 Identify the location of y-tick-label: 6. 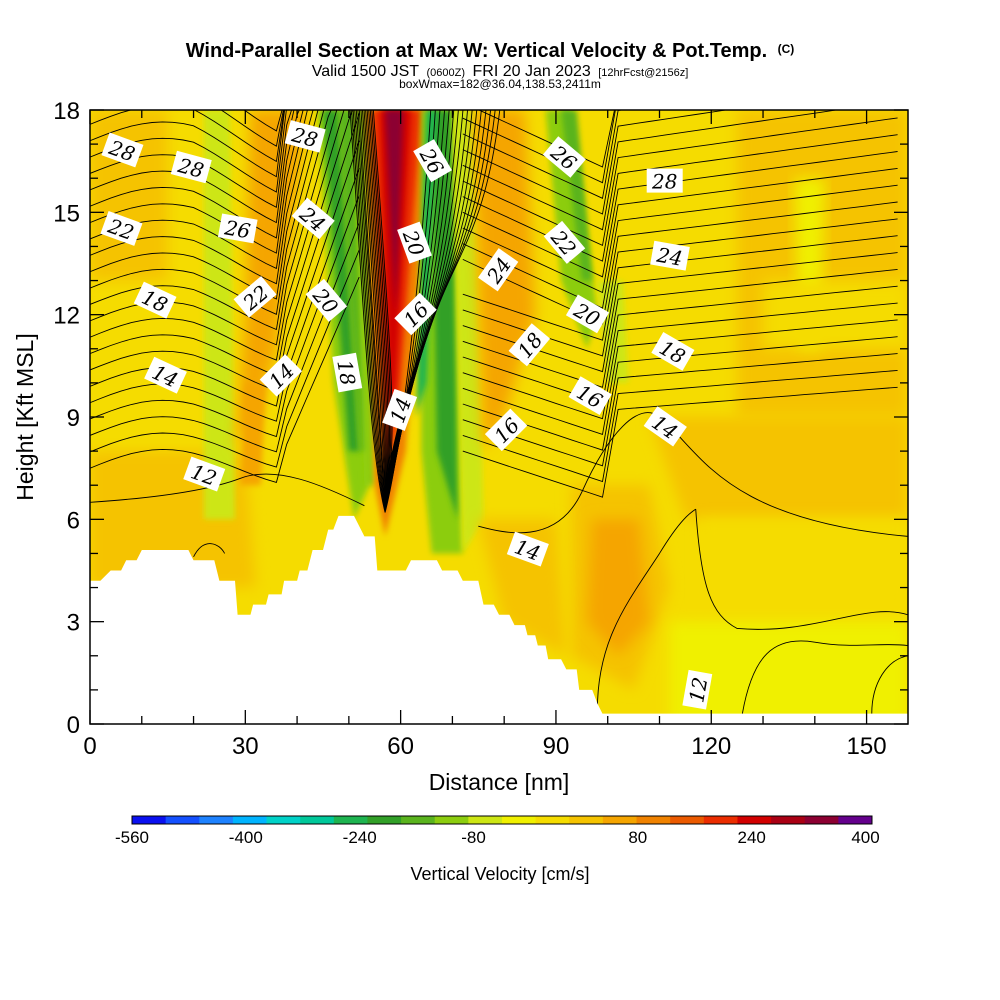
(73, 520).